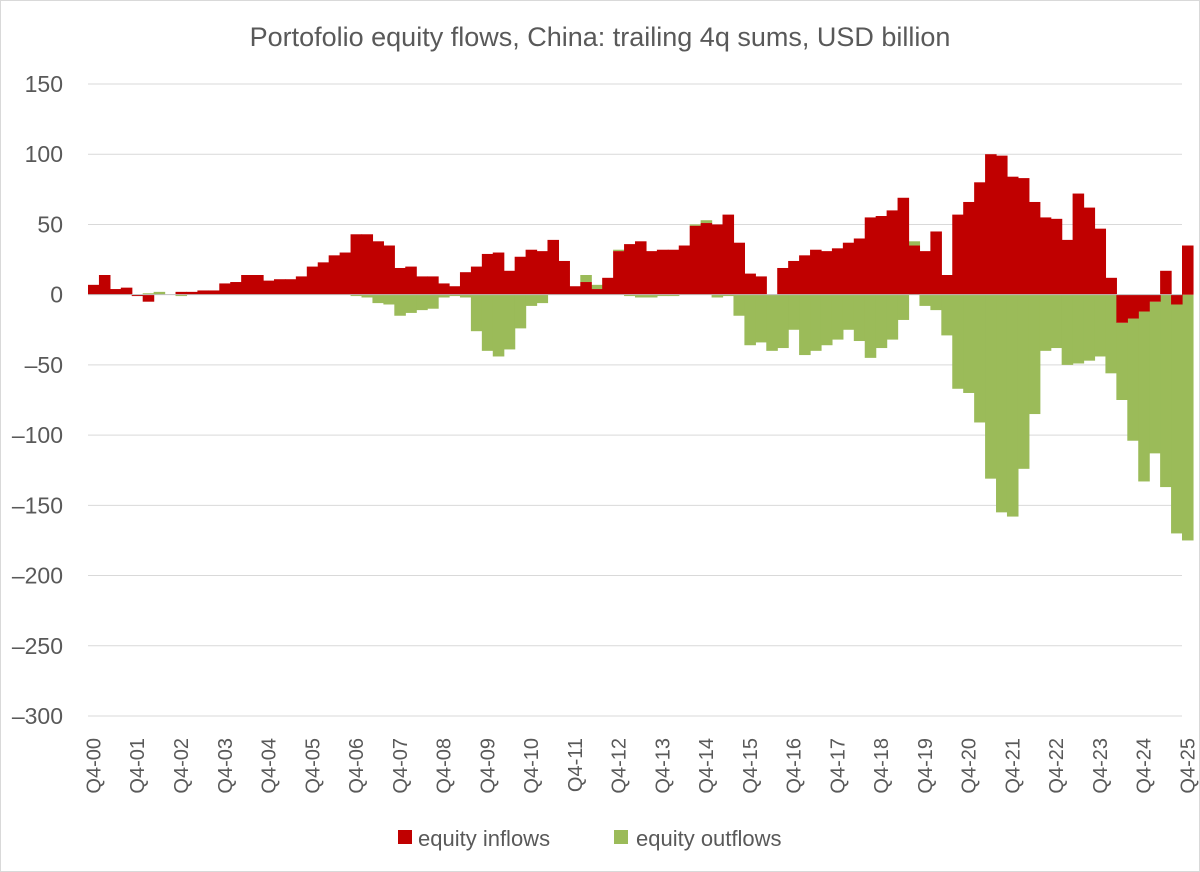  Describe the element at coordinates (37, 400) in the screenshot. I see `y-axis-tick-labels: 150 100 50 0 –50 –100 –150 –200 –250 –300` at that location.